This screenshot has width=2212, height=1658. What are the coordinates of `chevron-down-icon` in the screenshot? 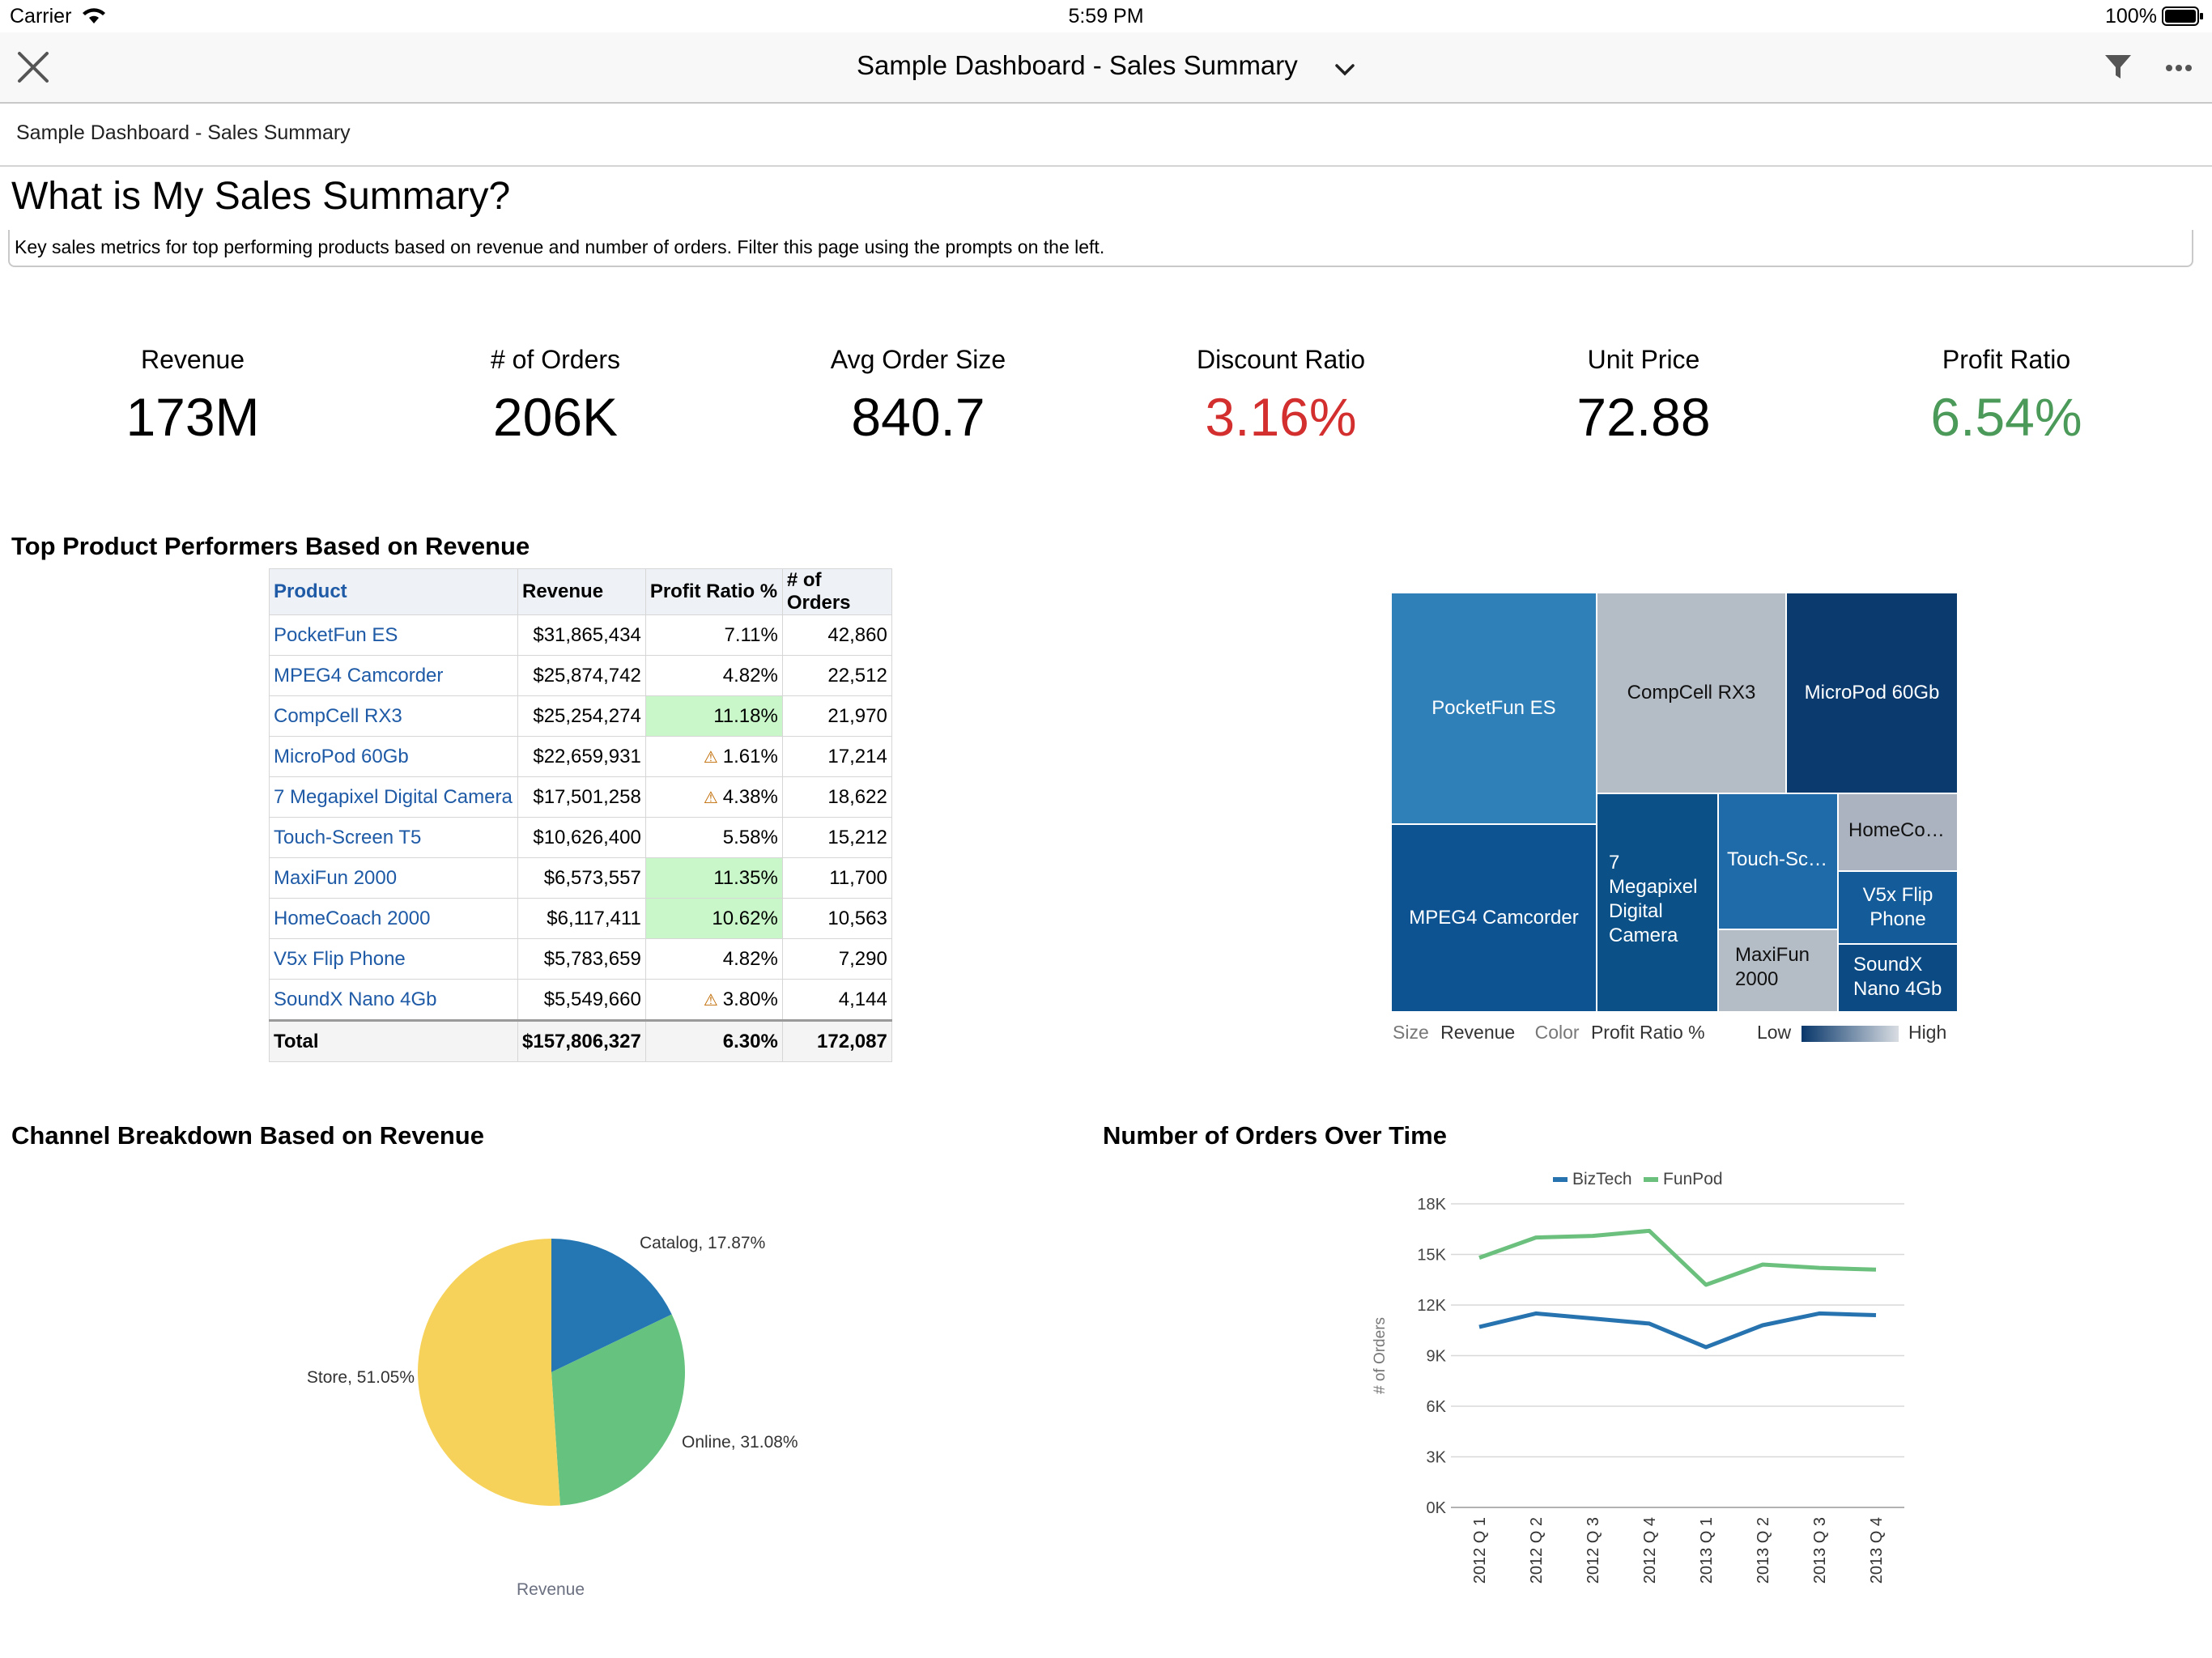 It's located at (1345, 67).